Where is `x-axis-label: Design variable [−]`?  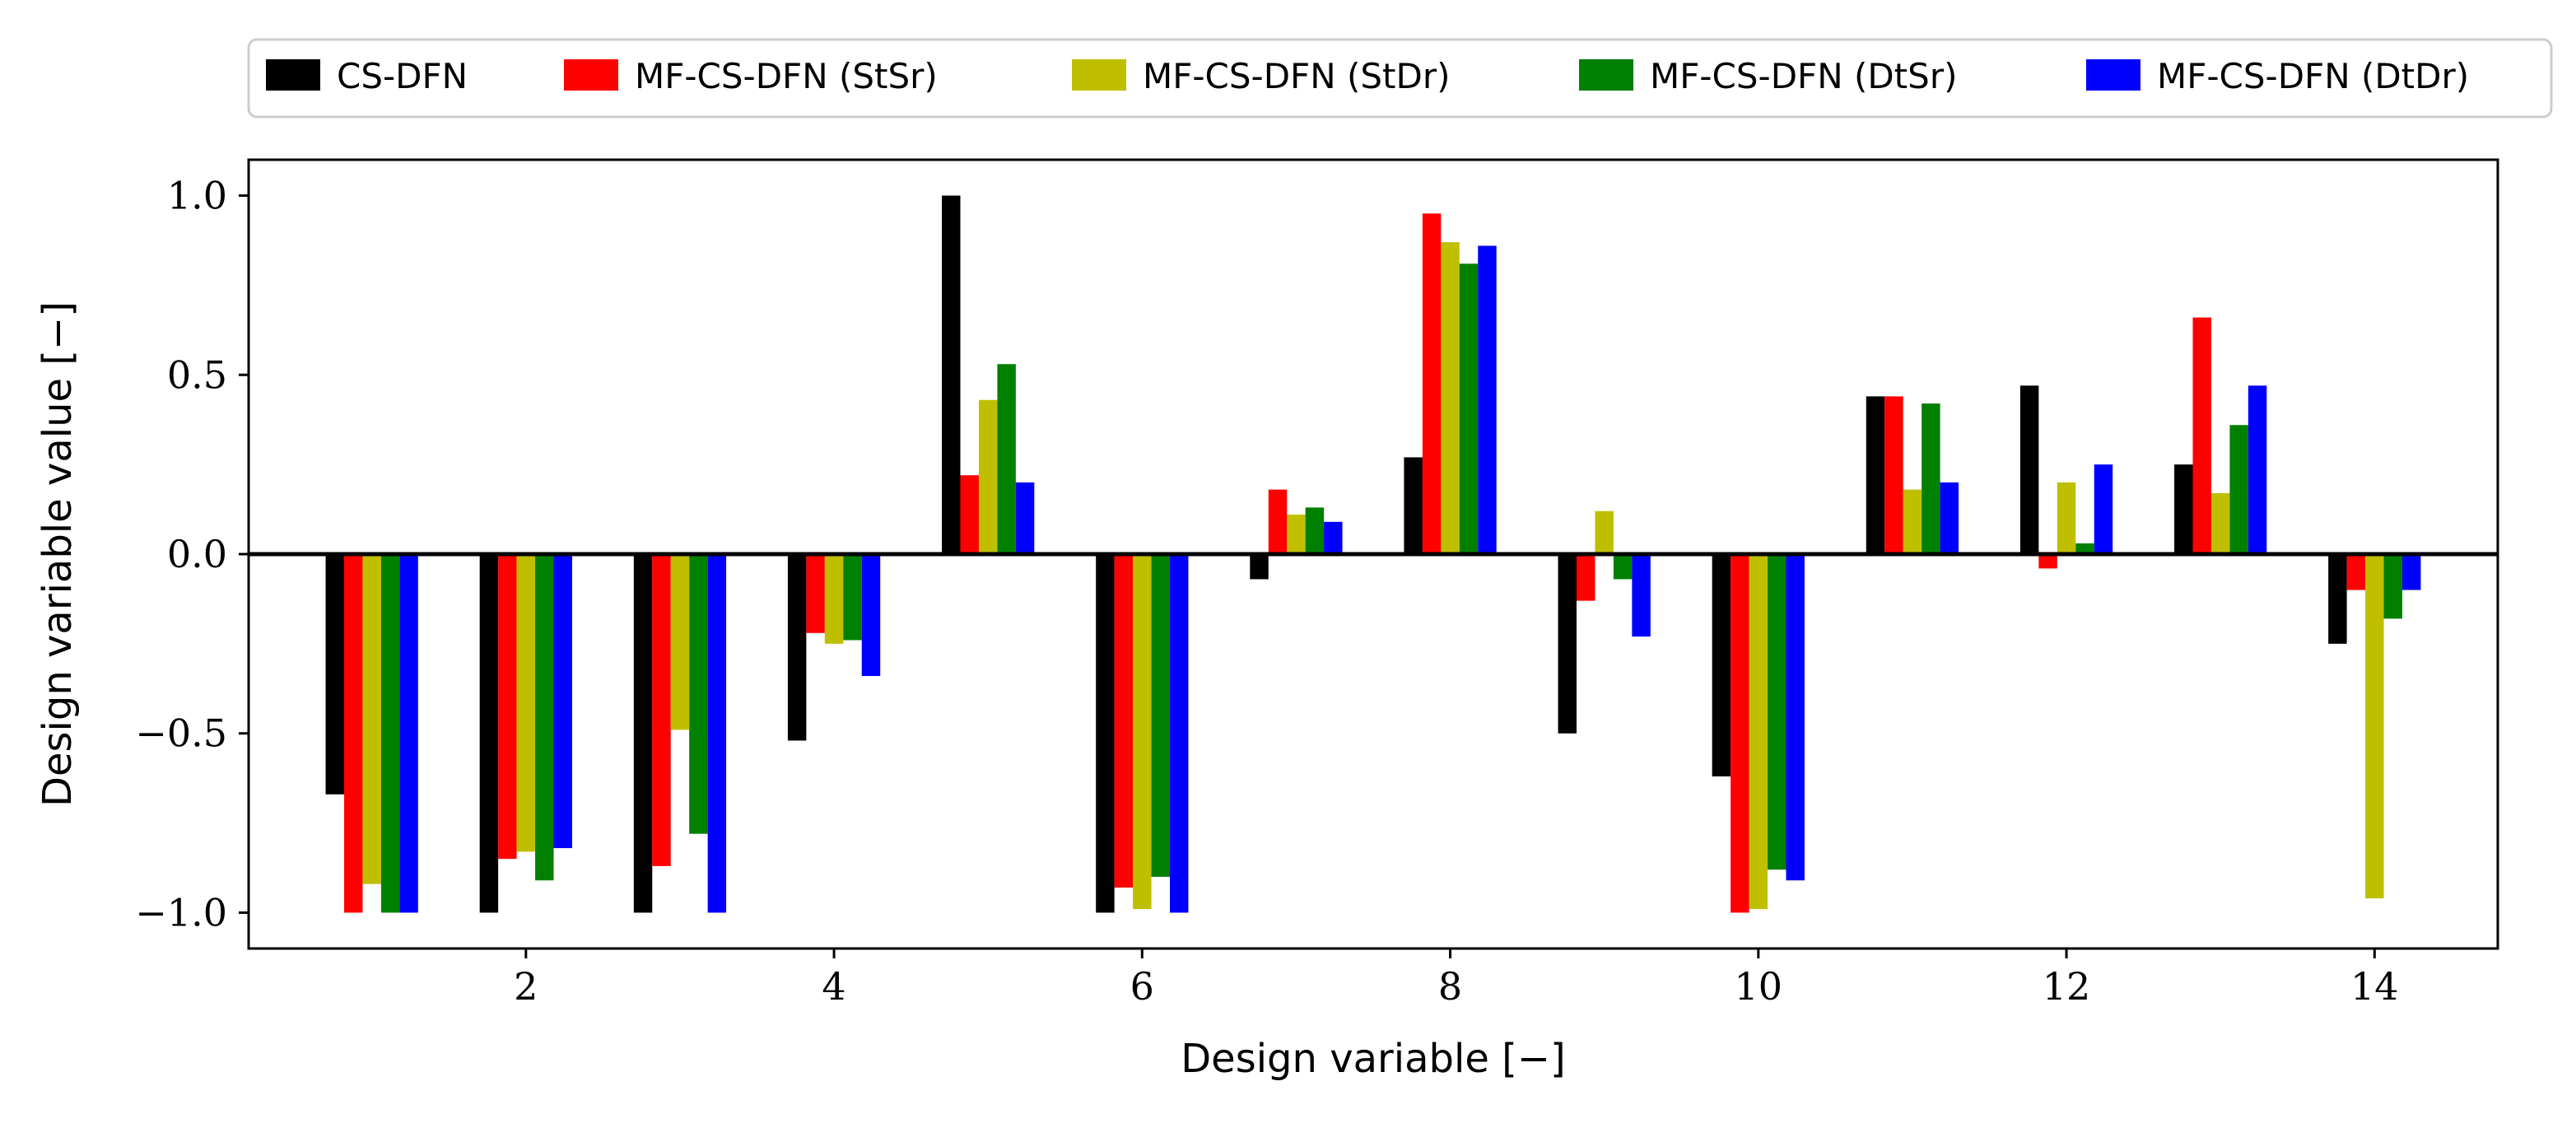
x-axis-label: Design variable [−] is located at coordinates (1373, 1059).